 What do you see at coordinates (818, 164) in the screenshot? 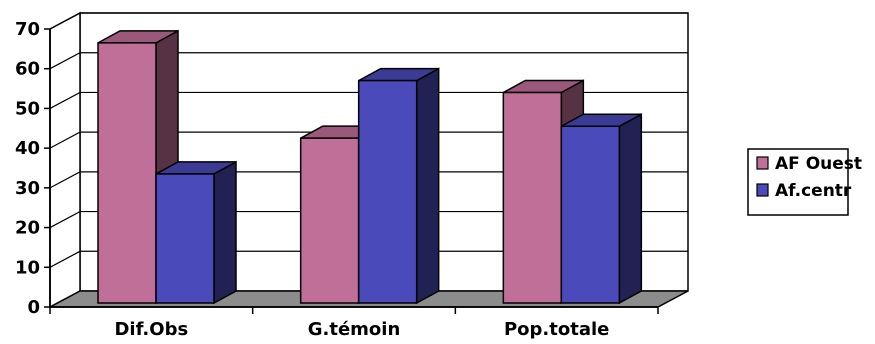
I see `legend-label-af-ouest: AF Ouest` at bounding box center [818, 164].